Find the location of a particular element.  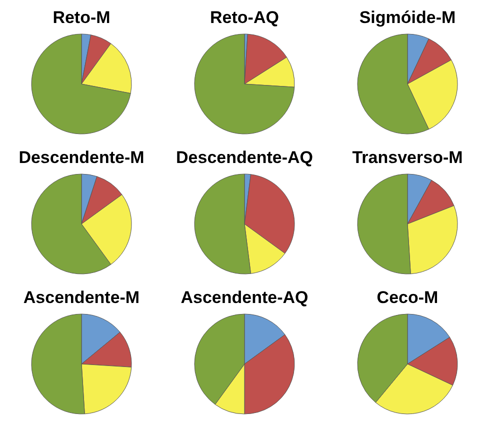

chart-title: Ascendente-M is located at coordinates (81, 297).